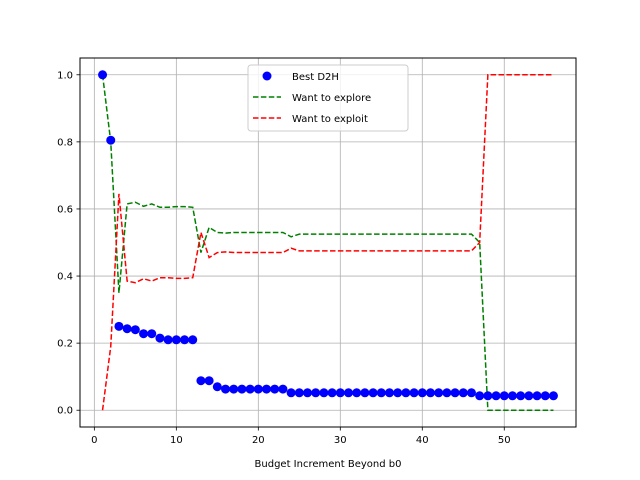 This screenshot has height=480, width=640. What do you see at coordinates (267, 76) in the screenshot?
I see `legend-marker-best-d2h` at bounding box center [267, 76].